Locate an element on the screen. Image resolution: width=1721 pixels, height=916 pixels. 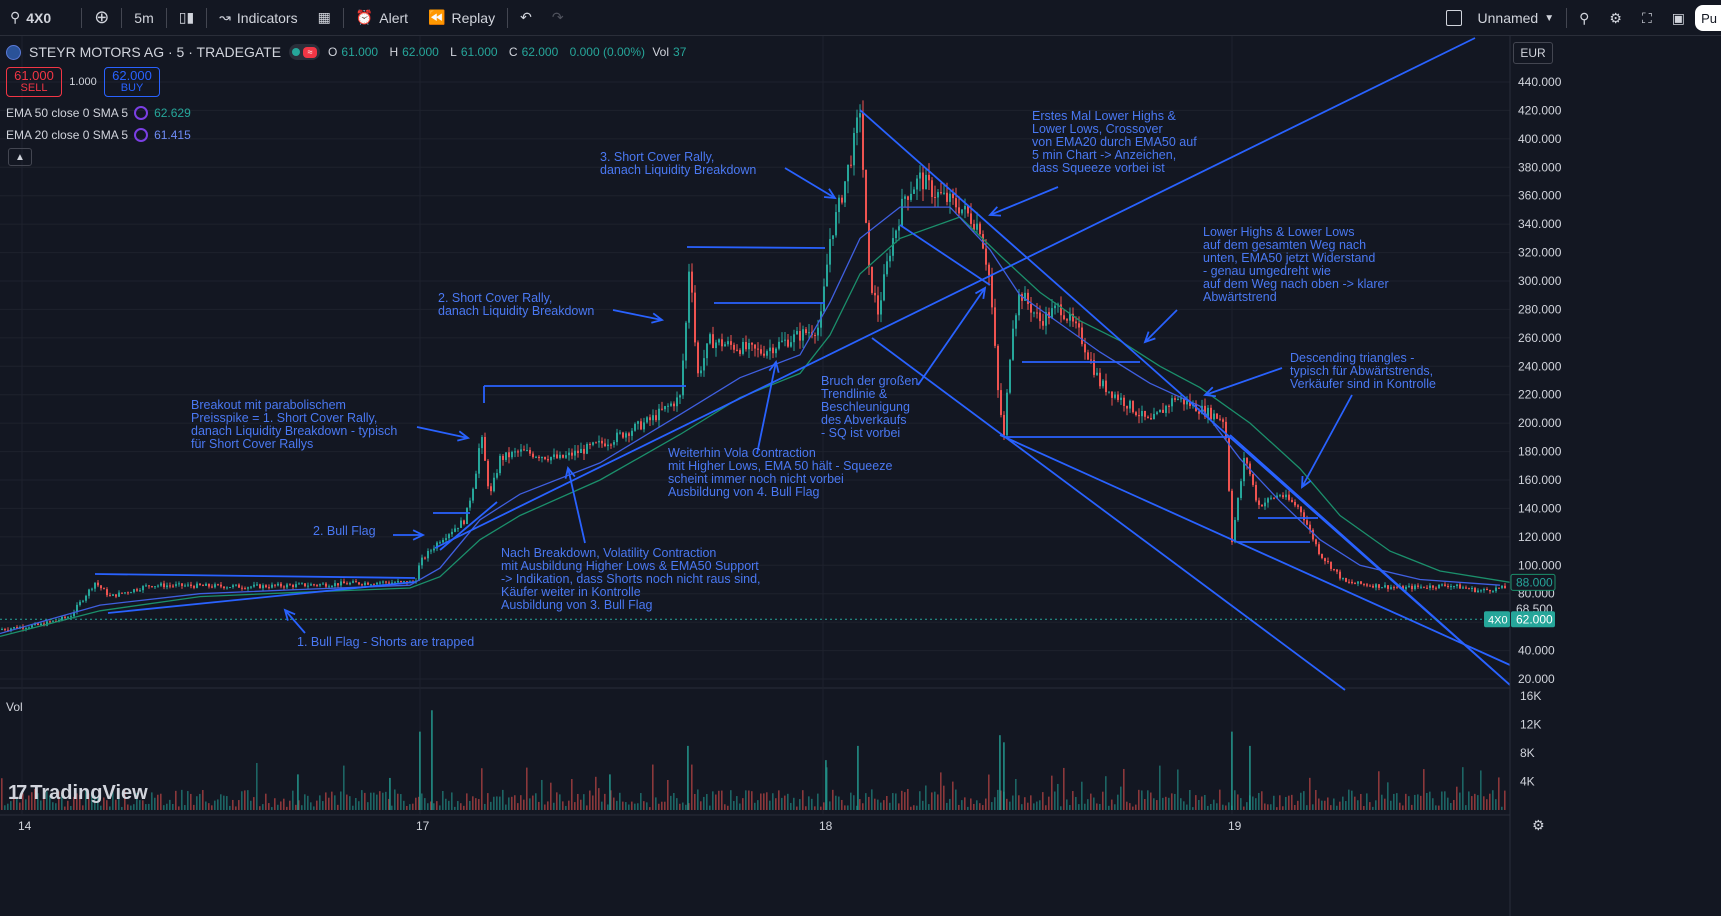
quick-search-button: ⚲ is located at coordinates (1584, 18).